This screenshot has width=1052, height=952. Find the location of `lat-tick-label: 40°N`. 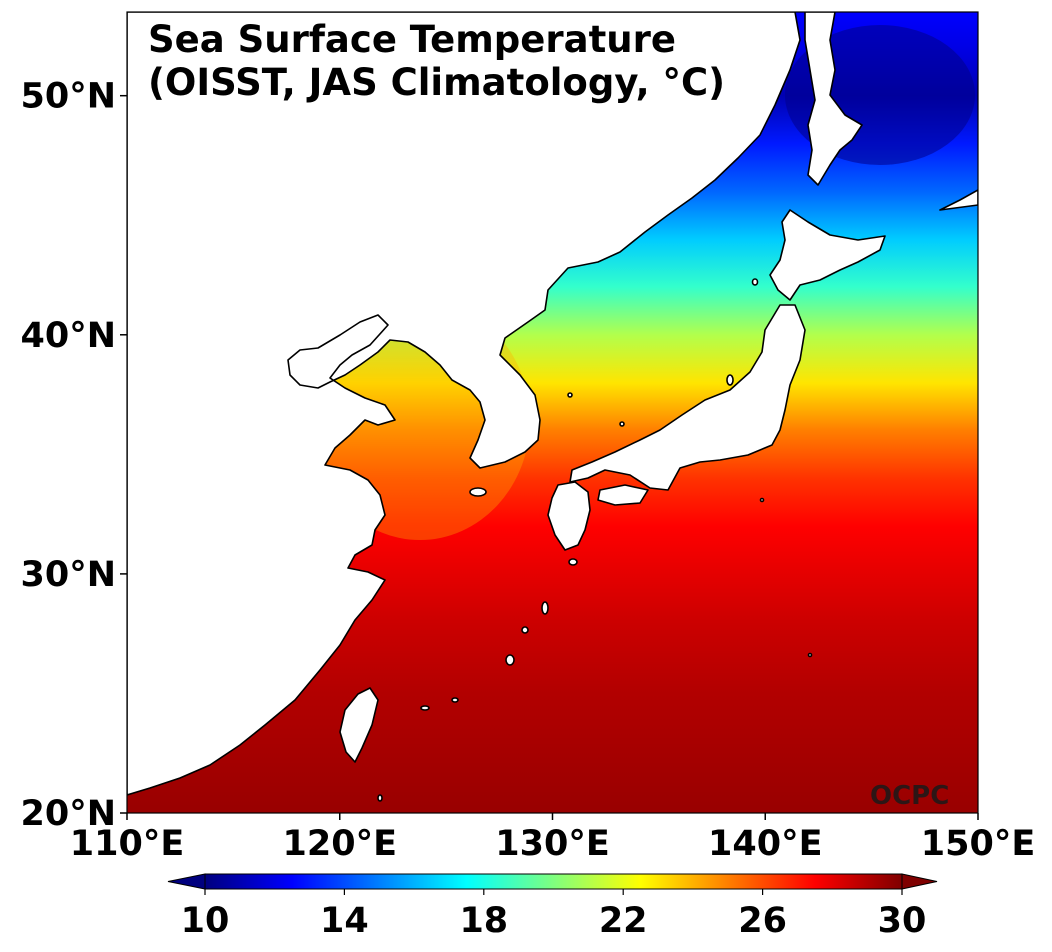

lat-tick-label: 40°N is located at coordinates (69, 336).